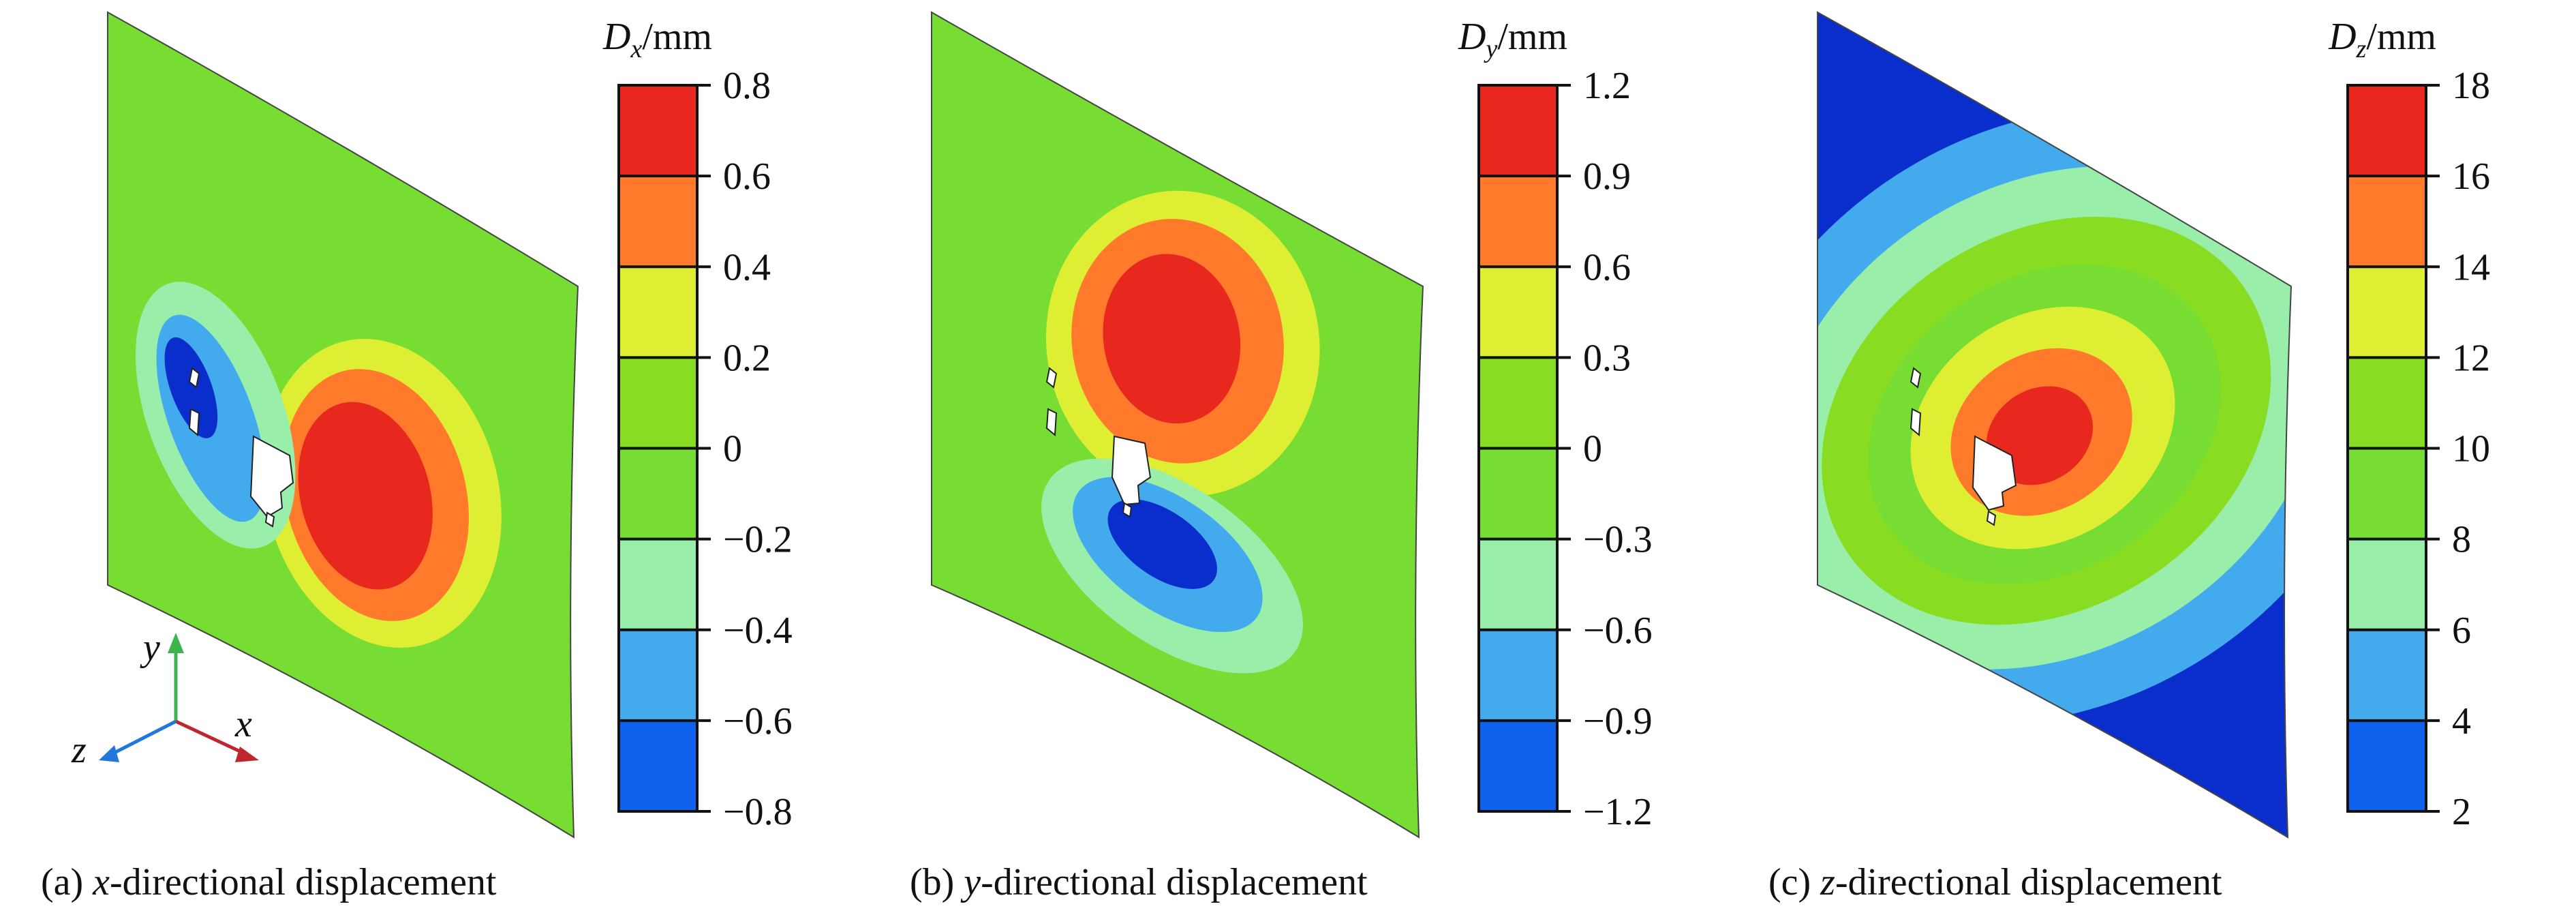  What do you see at coordinates (2471, 449) in the screenshot?
I see `legend-c-label-4: 10` at bounding box center [2471, 449].